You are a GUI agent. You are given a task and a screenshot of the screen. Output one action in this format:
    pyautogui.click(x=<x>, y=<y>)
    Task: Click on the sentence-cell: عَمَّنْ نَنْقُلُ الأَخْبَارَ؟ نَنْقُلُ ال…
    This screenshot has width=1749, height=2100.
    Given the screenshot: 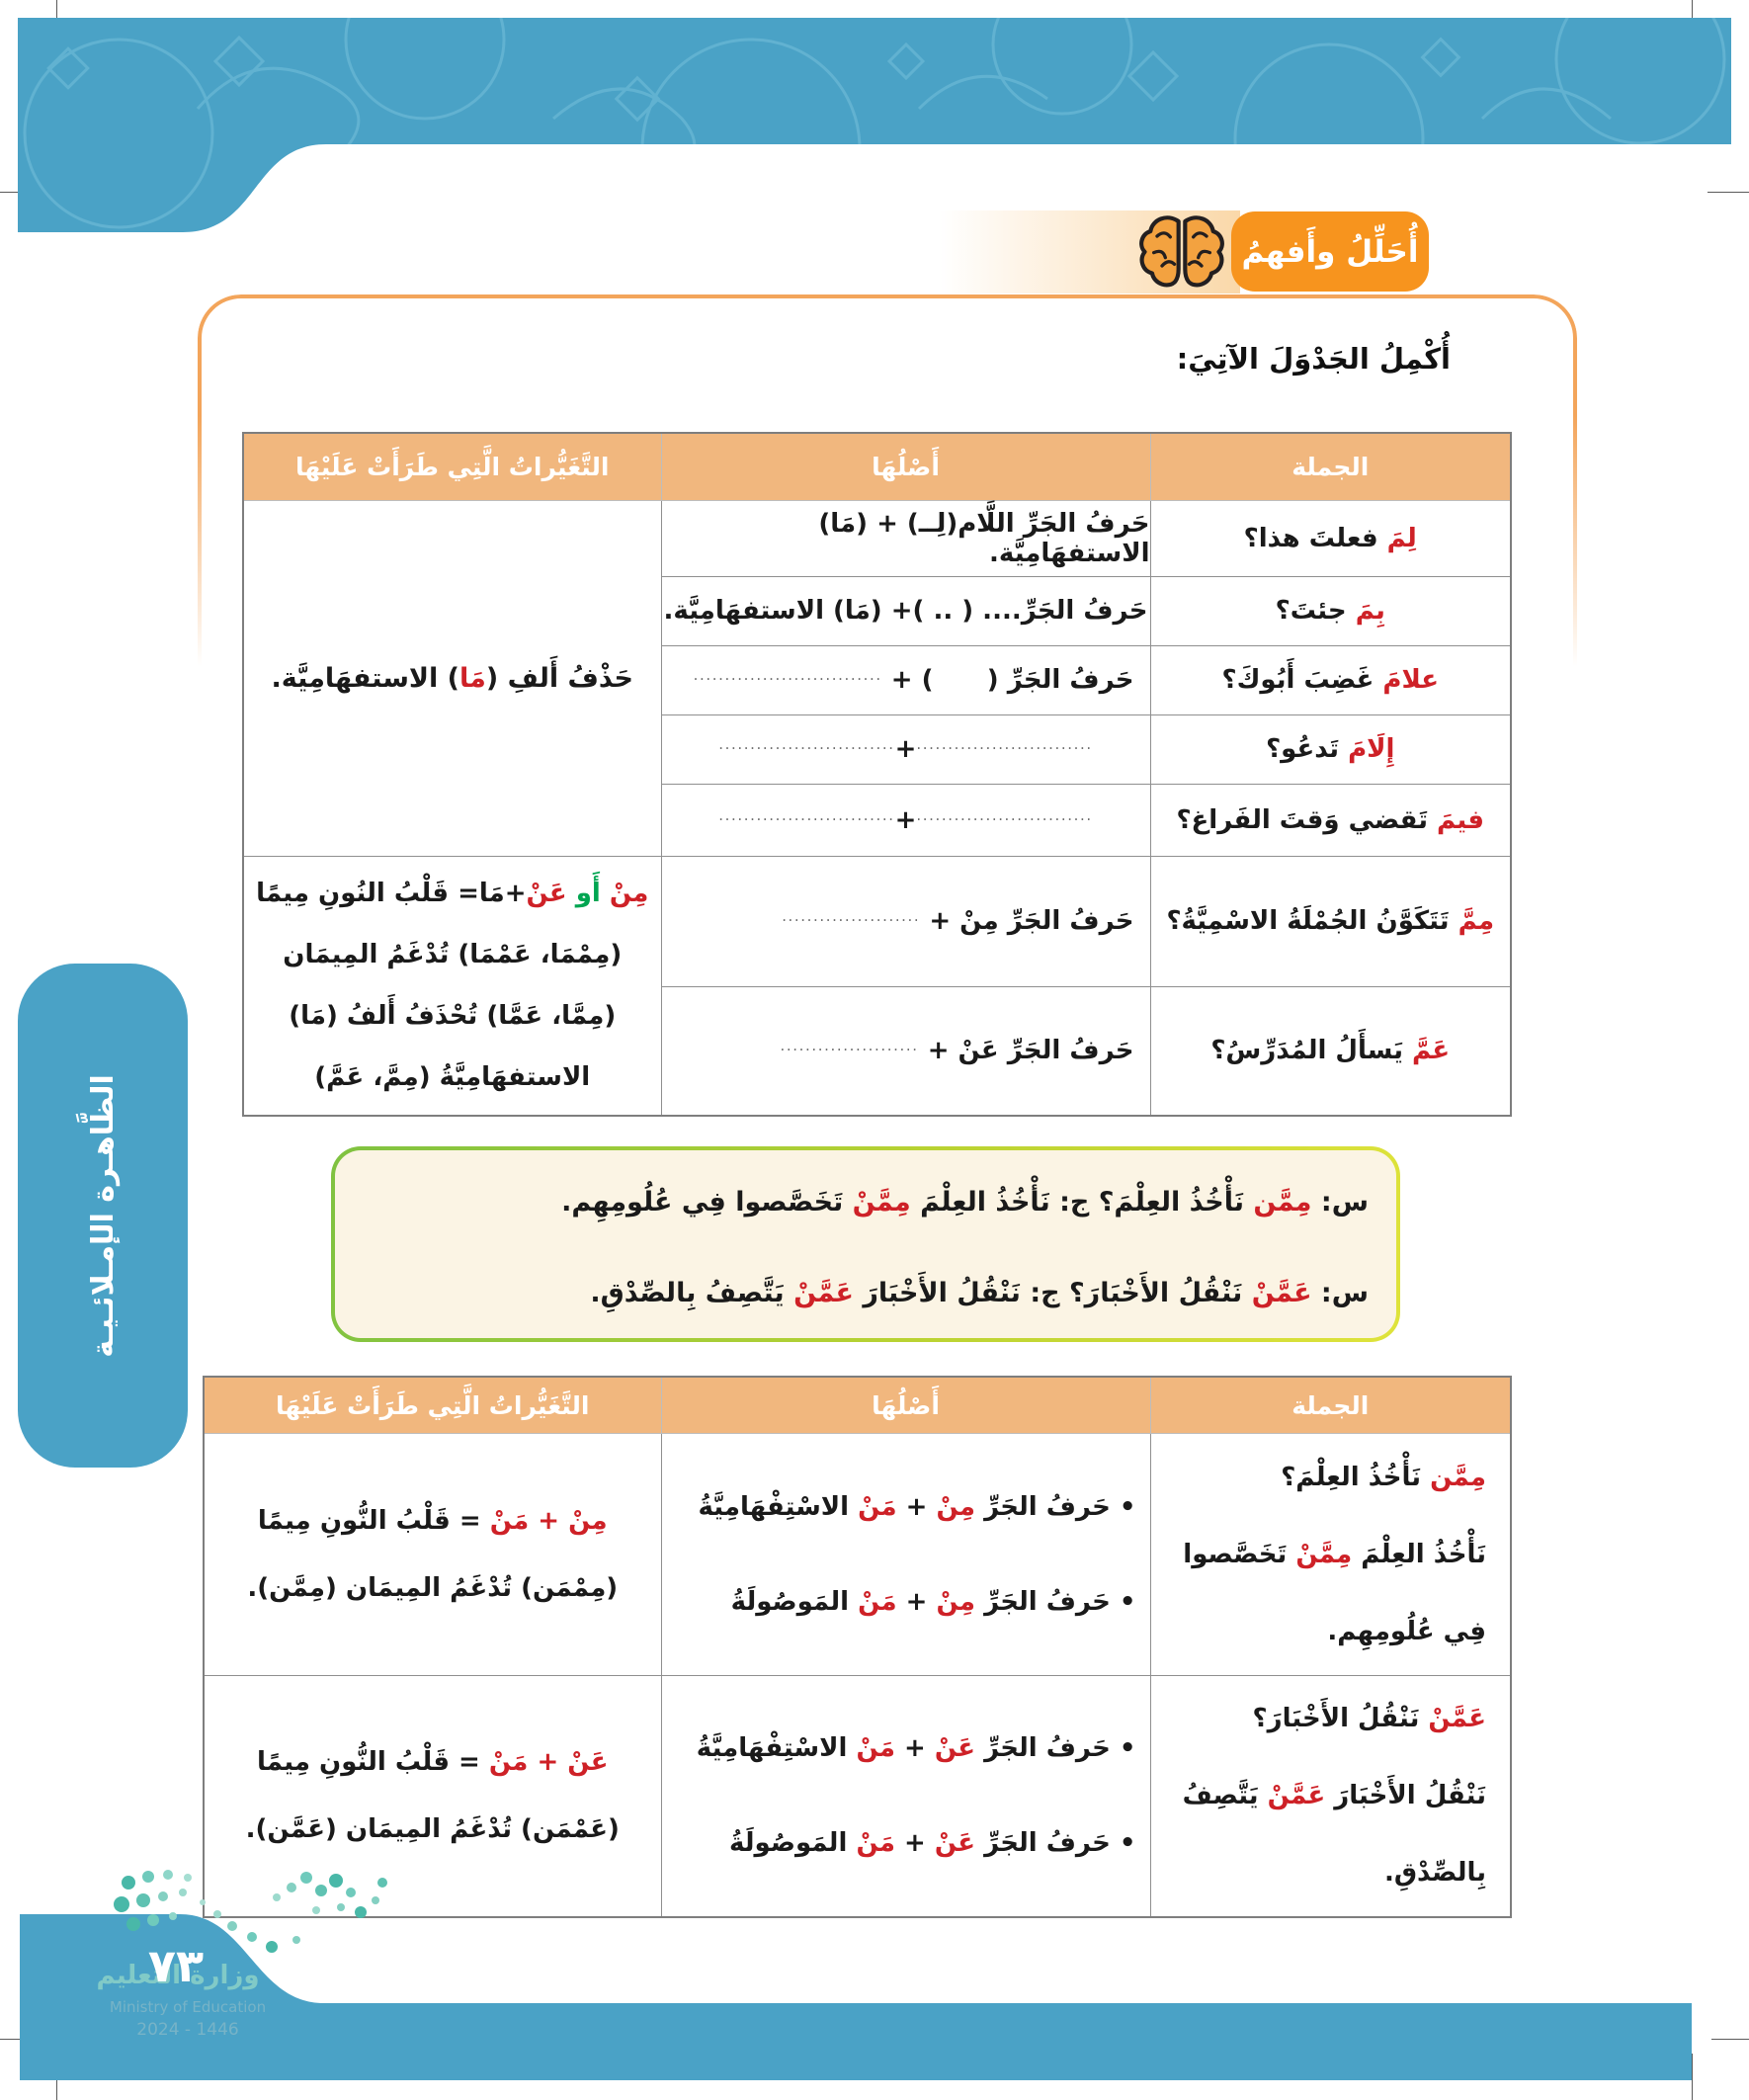 What is the action you would take?
    pyautogui.click(x=1330, y=1796)
    